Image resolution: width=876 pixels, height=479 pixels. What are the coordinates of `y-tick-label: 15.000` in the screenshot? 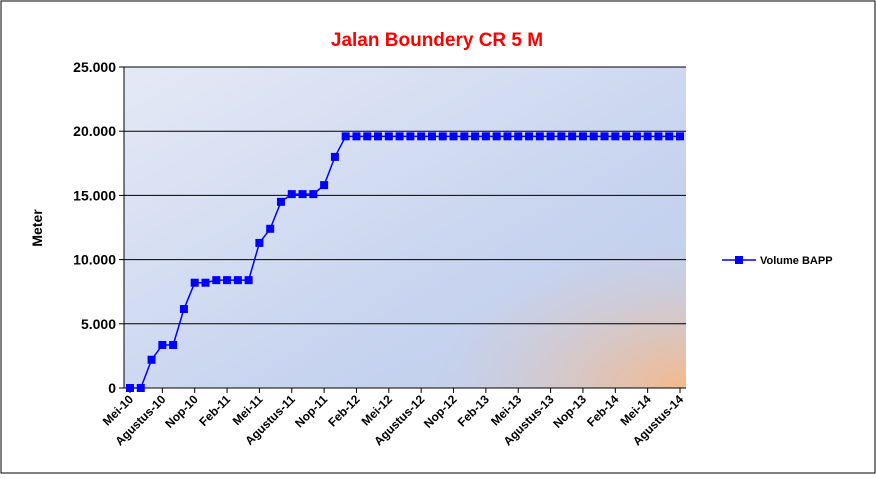 It's located at (94, 195).